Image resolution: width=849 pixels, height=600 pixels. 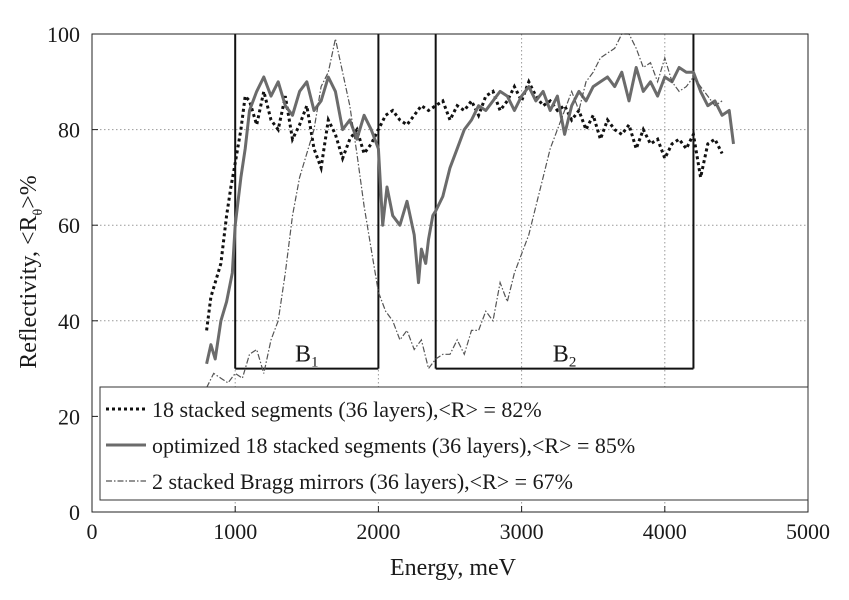 I want to click on y-axis-label: Reflectivity, <Rθ>%, so click(x=31, y=272).